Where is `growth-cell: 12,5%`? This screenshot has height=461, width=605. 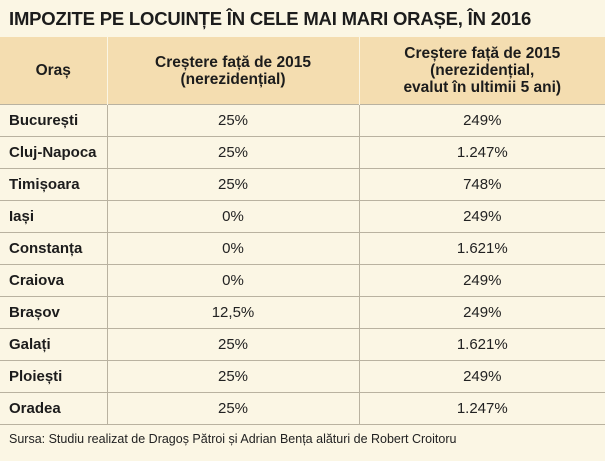 growth-cell: 12,5% is located at coordinates (233, 312).